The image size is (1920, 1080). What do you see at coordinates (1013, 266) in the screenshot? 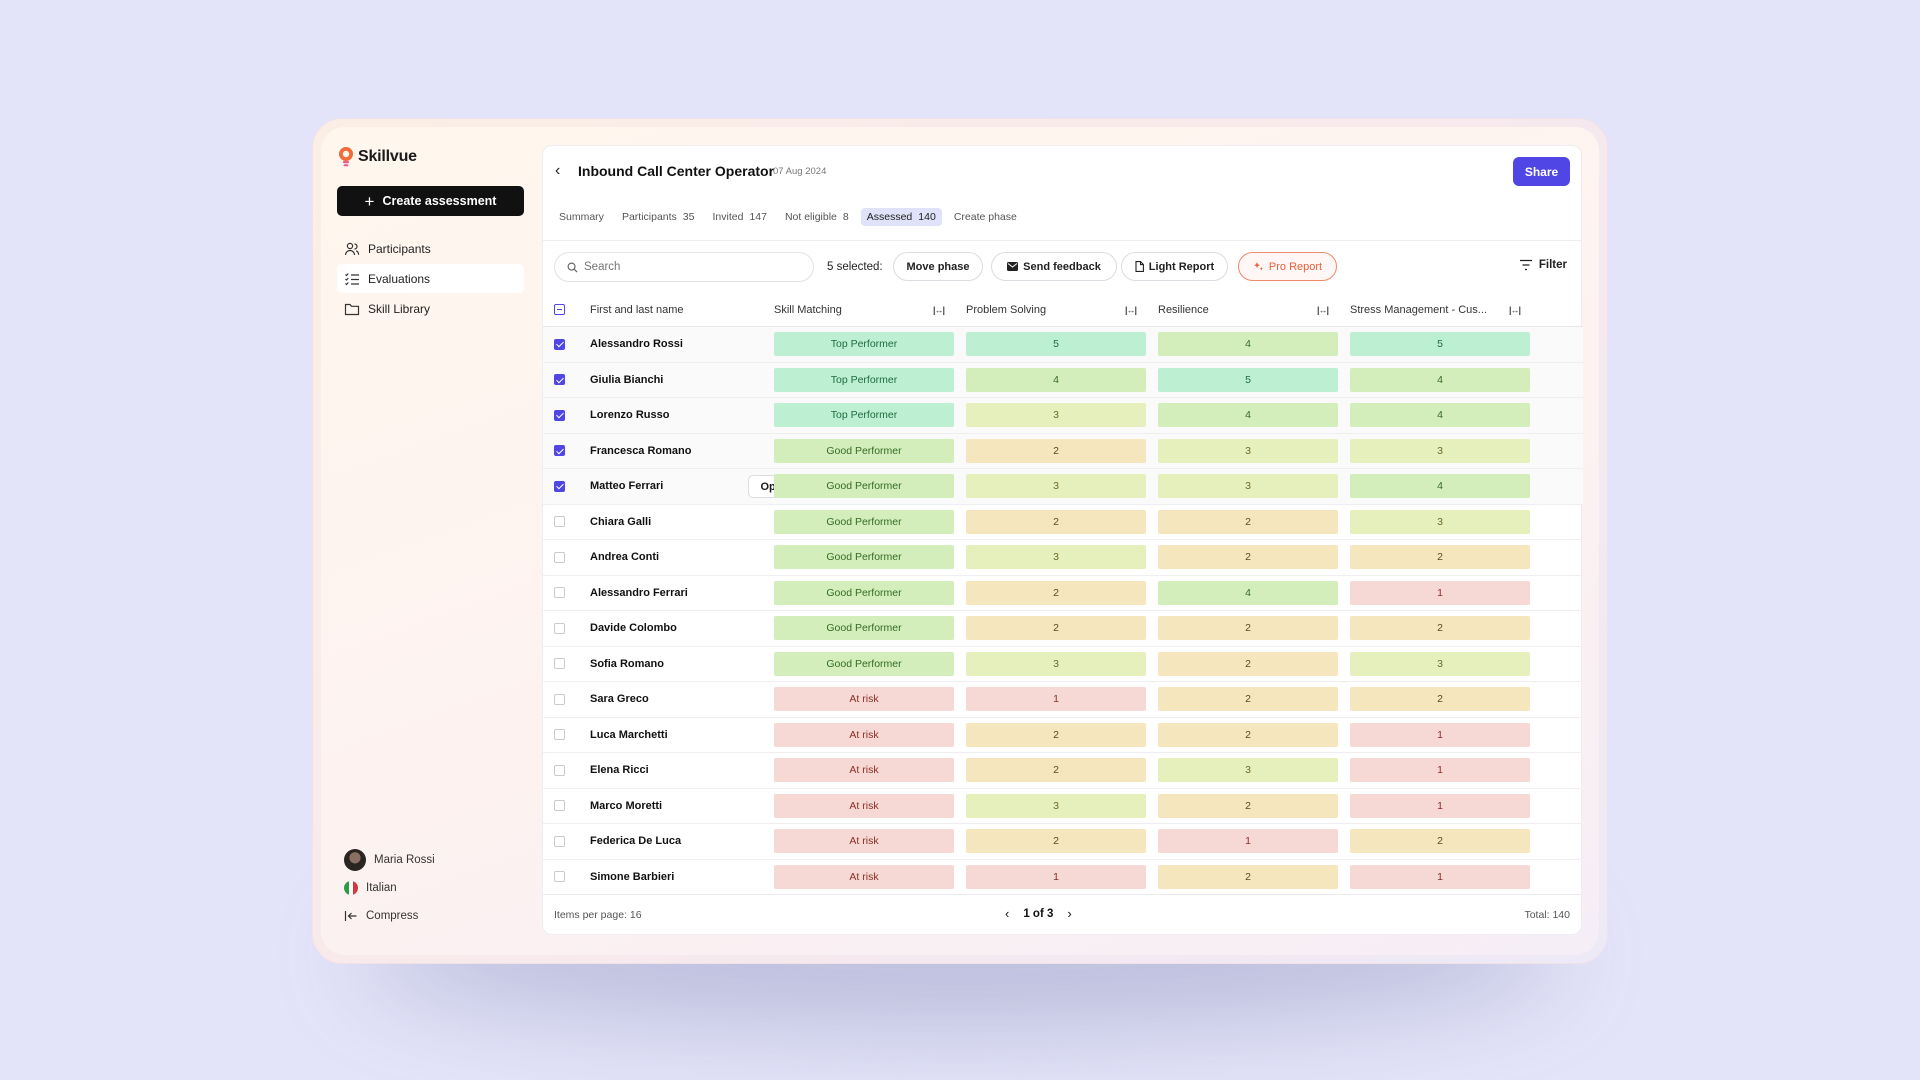
I see `mail-icon` at bounding box center [1013, 266].